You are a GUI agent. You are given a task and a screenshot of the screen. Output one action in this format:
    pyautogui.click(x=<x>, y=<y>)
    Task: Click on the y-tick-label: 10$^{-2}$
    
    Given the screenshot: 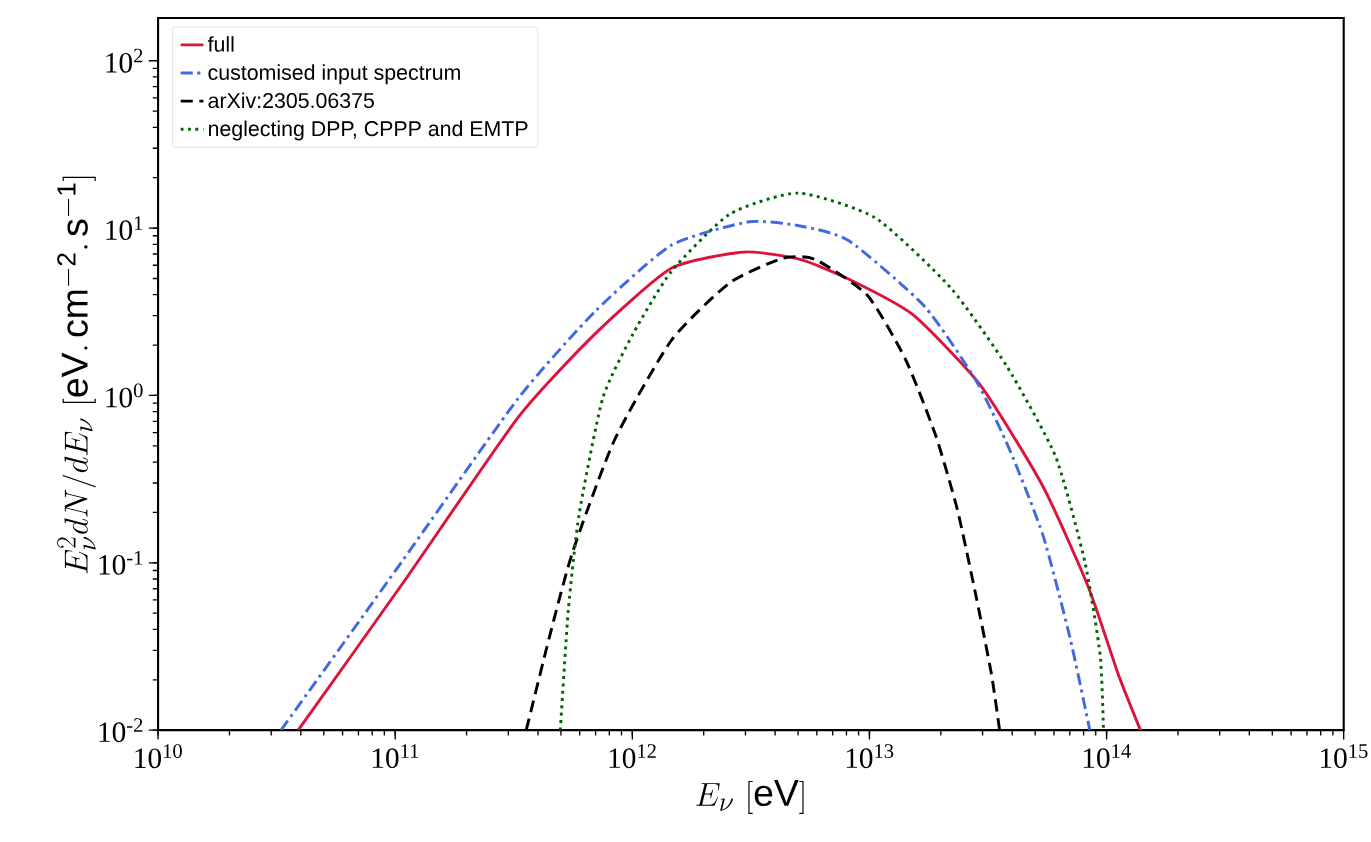 What is the action you would take?
    pyautogui.click(x=121, y=730)
    